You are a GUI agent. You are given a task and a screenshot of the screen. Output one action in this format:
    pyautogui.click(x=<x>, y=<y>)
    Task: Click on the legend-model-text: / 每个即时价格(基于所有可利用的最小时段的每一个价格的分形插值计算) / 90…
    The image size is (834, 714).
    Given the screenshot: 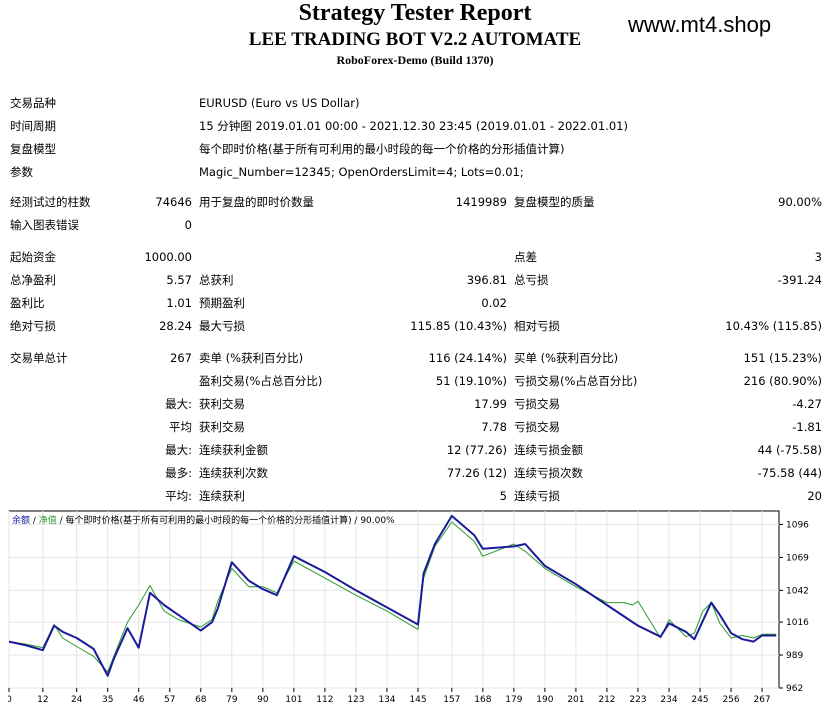 What is the action you would take?
    pyautogui.click(x=225, y=521)
    